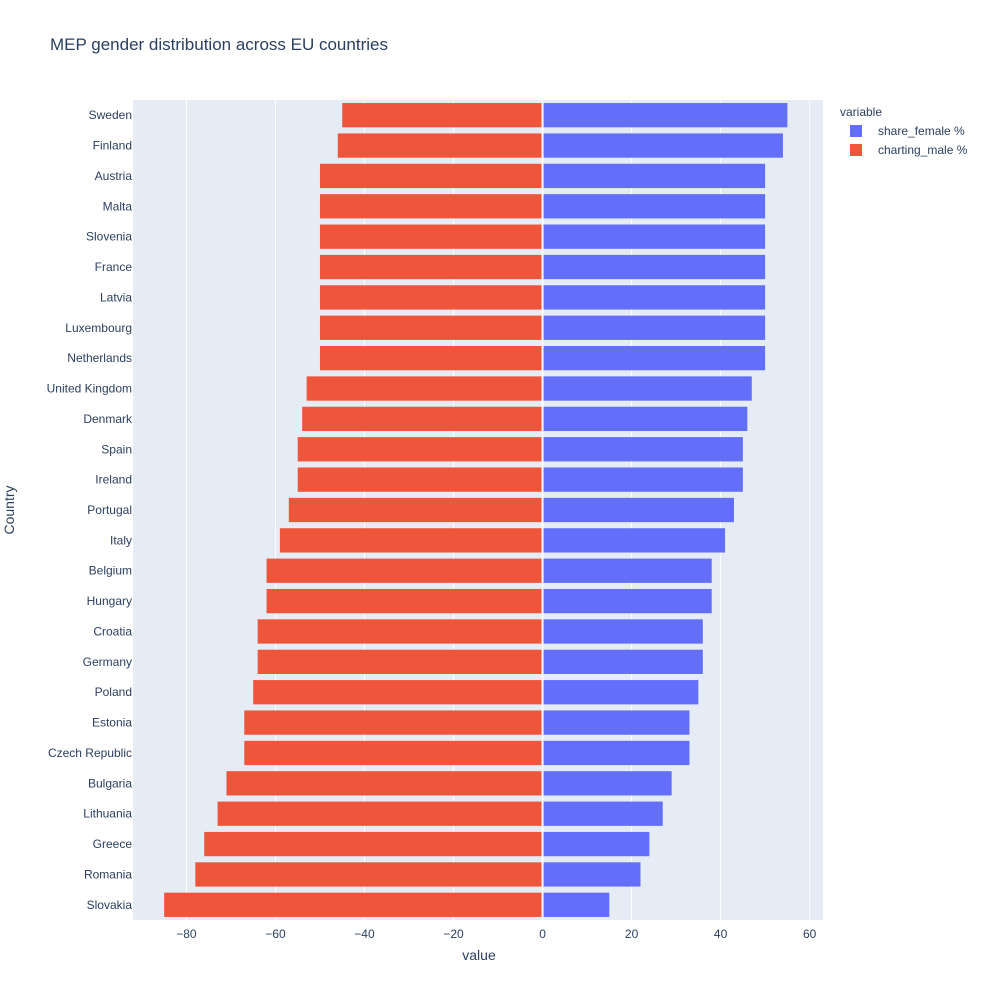 The width and height of the screenshot is (1000, 1000). I want to click on legend-item: share_female %, so click(907, 131).